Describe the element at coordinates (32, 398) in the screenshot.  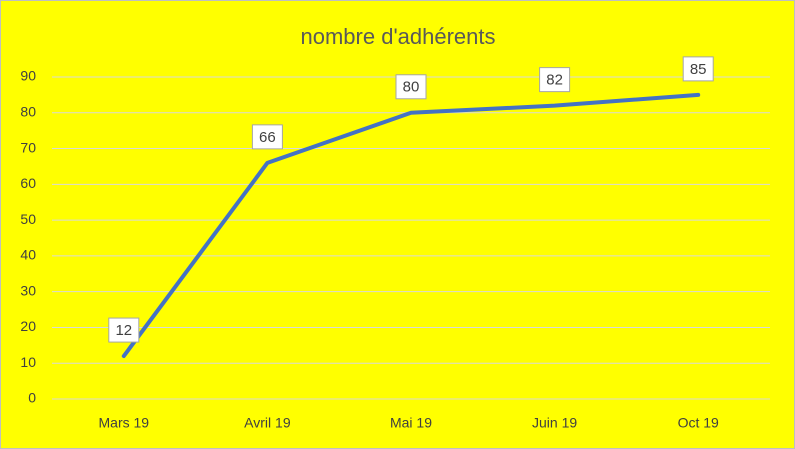
I see `y-tick-label: 0` at that location.